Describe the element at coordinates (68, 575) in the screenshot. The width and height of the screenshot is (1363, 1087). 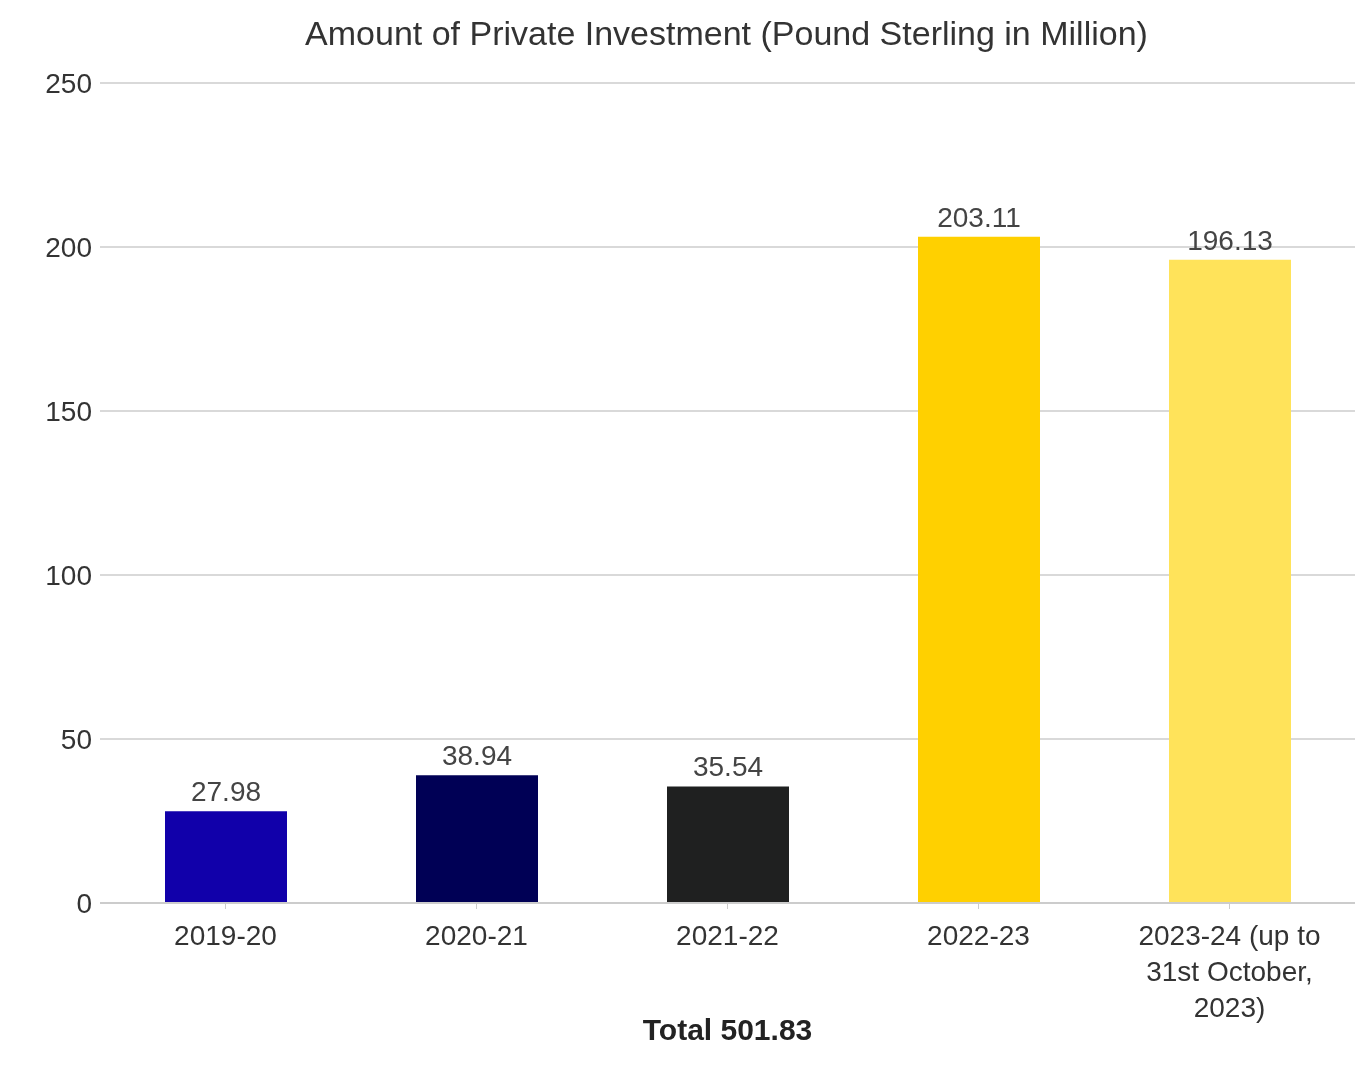
I see `y-tick-label: 100` at that location.